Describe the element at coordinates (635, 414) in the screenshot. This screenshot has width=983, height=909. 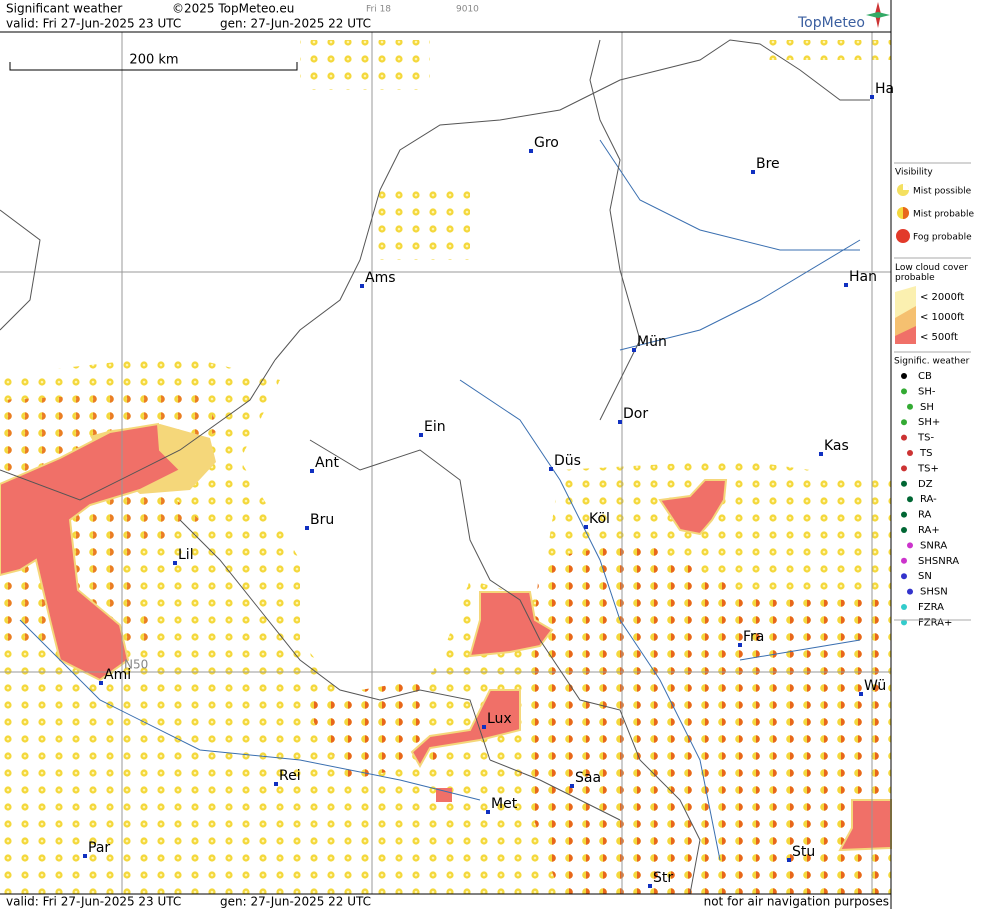
I see `city-label: Dor` at that location.